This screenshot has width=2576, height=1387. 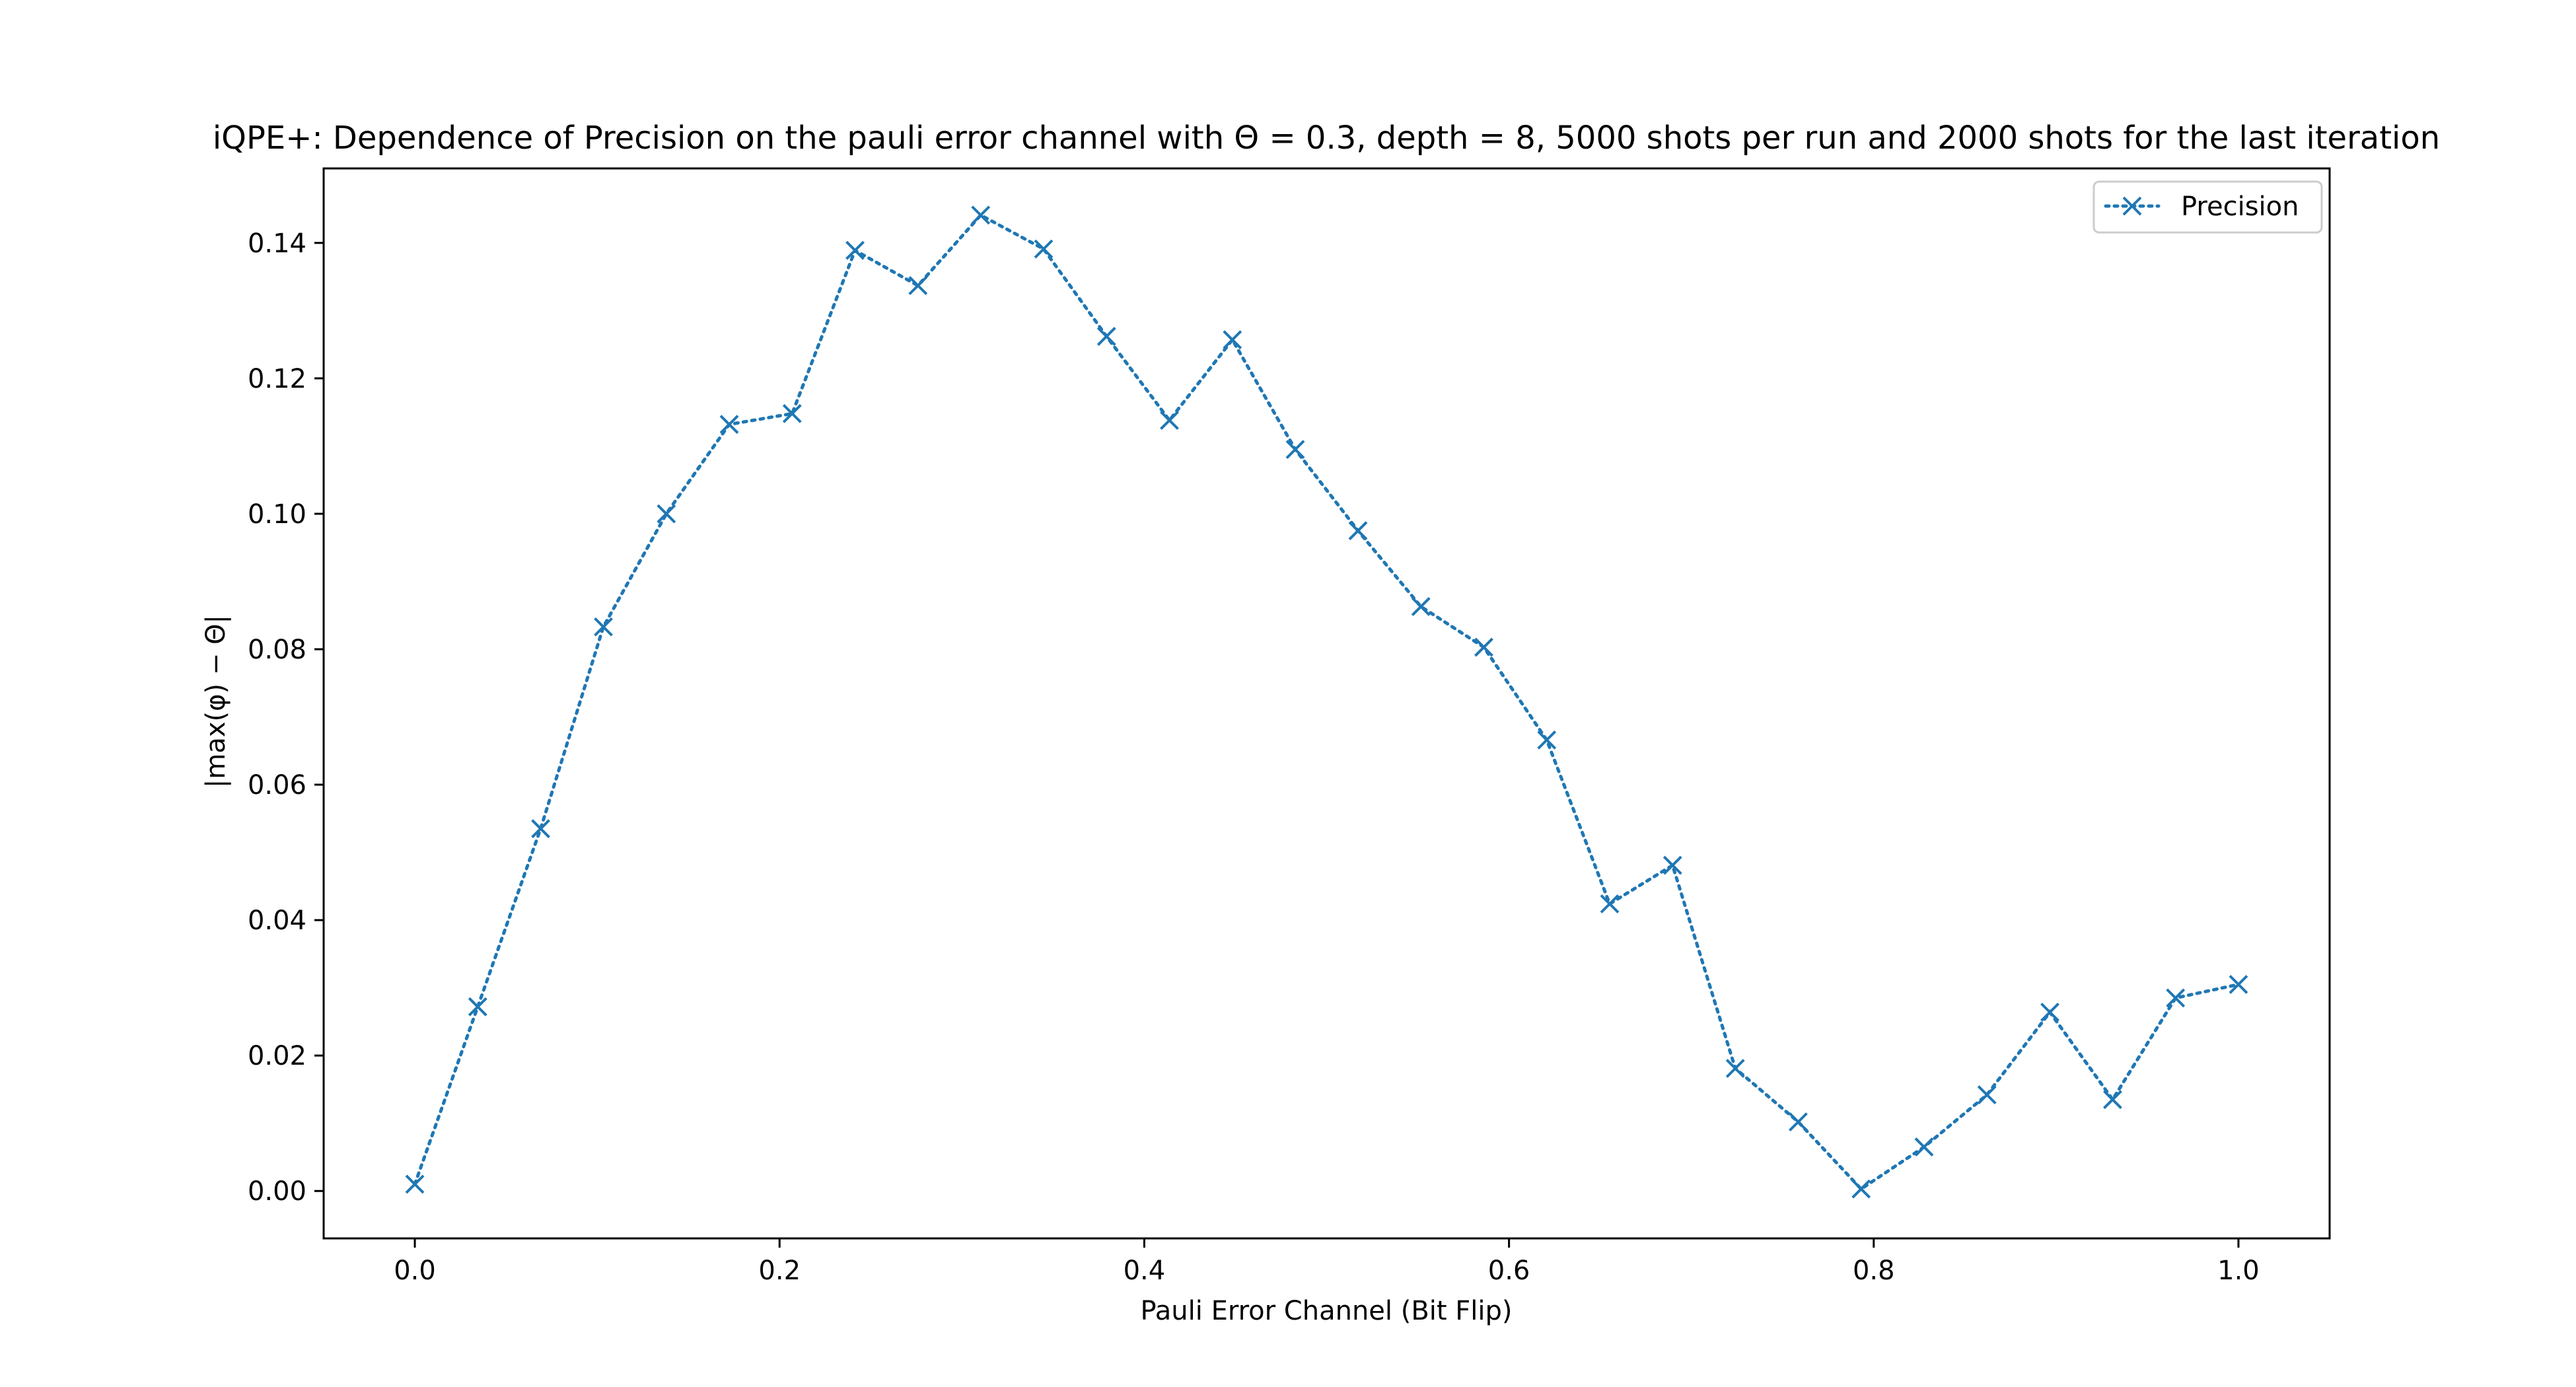 I want to click on y-axis: 0.00 0.02 0.04 0.06 0.08 0.10 0.12 0.14, so click(x=286, y=718).